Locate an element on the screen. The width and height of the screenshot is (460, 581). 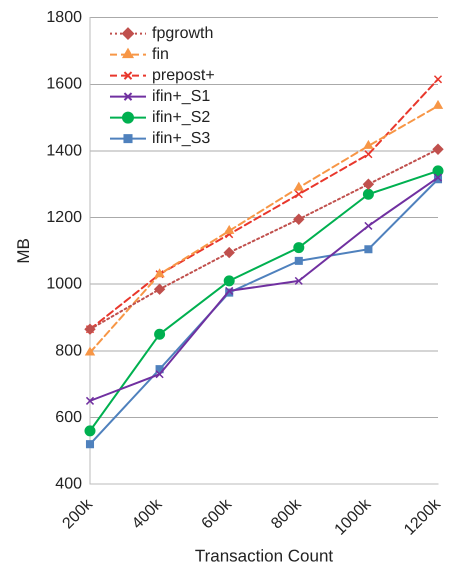
y-tick-label: 1800 is located at coordinates (64, 17).